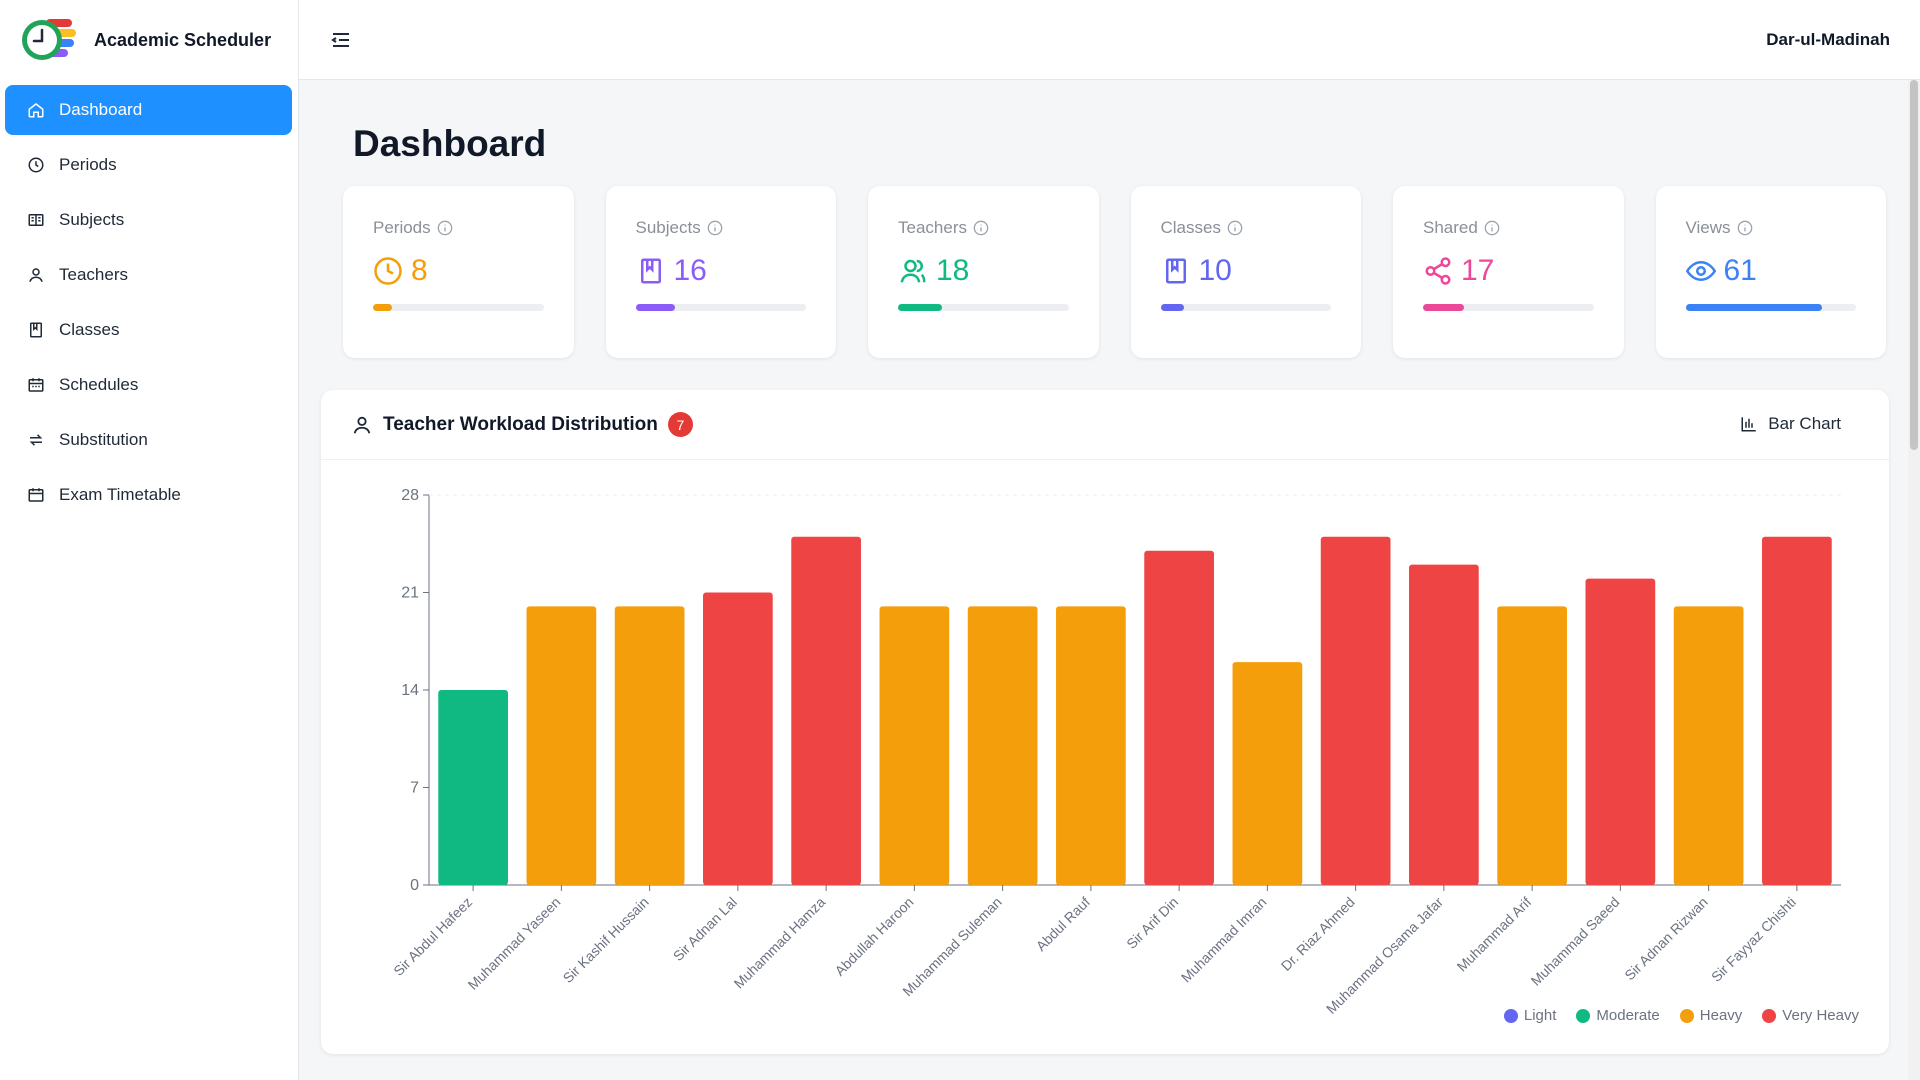  Describe the element at coordinates (432, 936) in the screenshot. I see `x-tick-label: Sir Abdul Hafeez` at that location.